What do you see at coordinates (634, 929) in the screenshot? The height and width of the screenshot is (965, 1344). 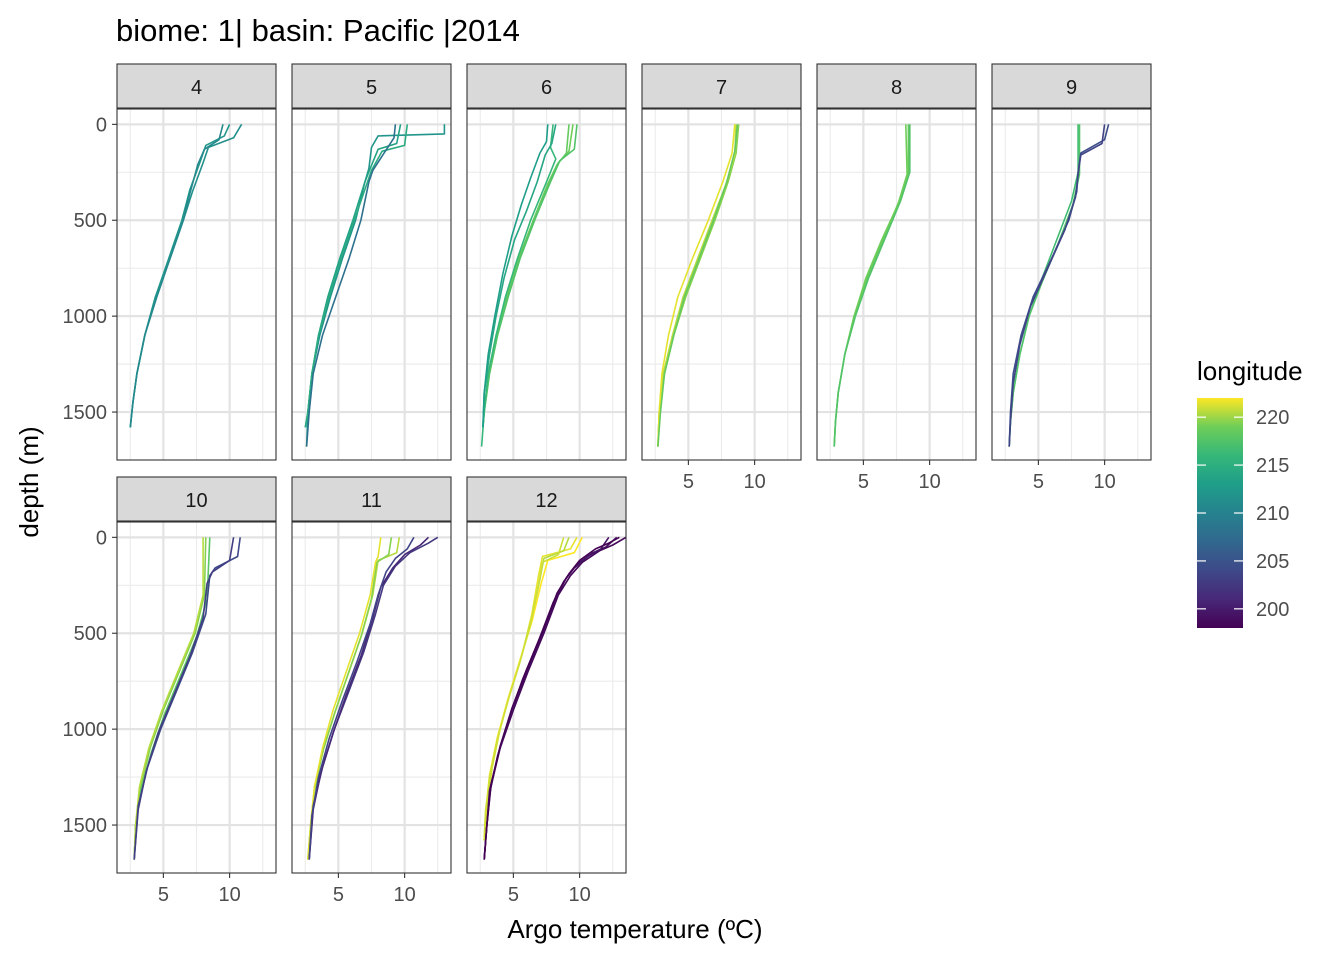 I see `x-axis-title: Argo temperature (ºC)` at bounding box center [634, 929].